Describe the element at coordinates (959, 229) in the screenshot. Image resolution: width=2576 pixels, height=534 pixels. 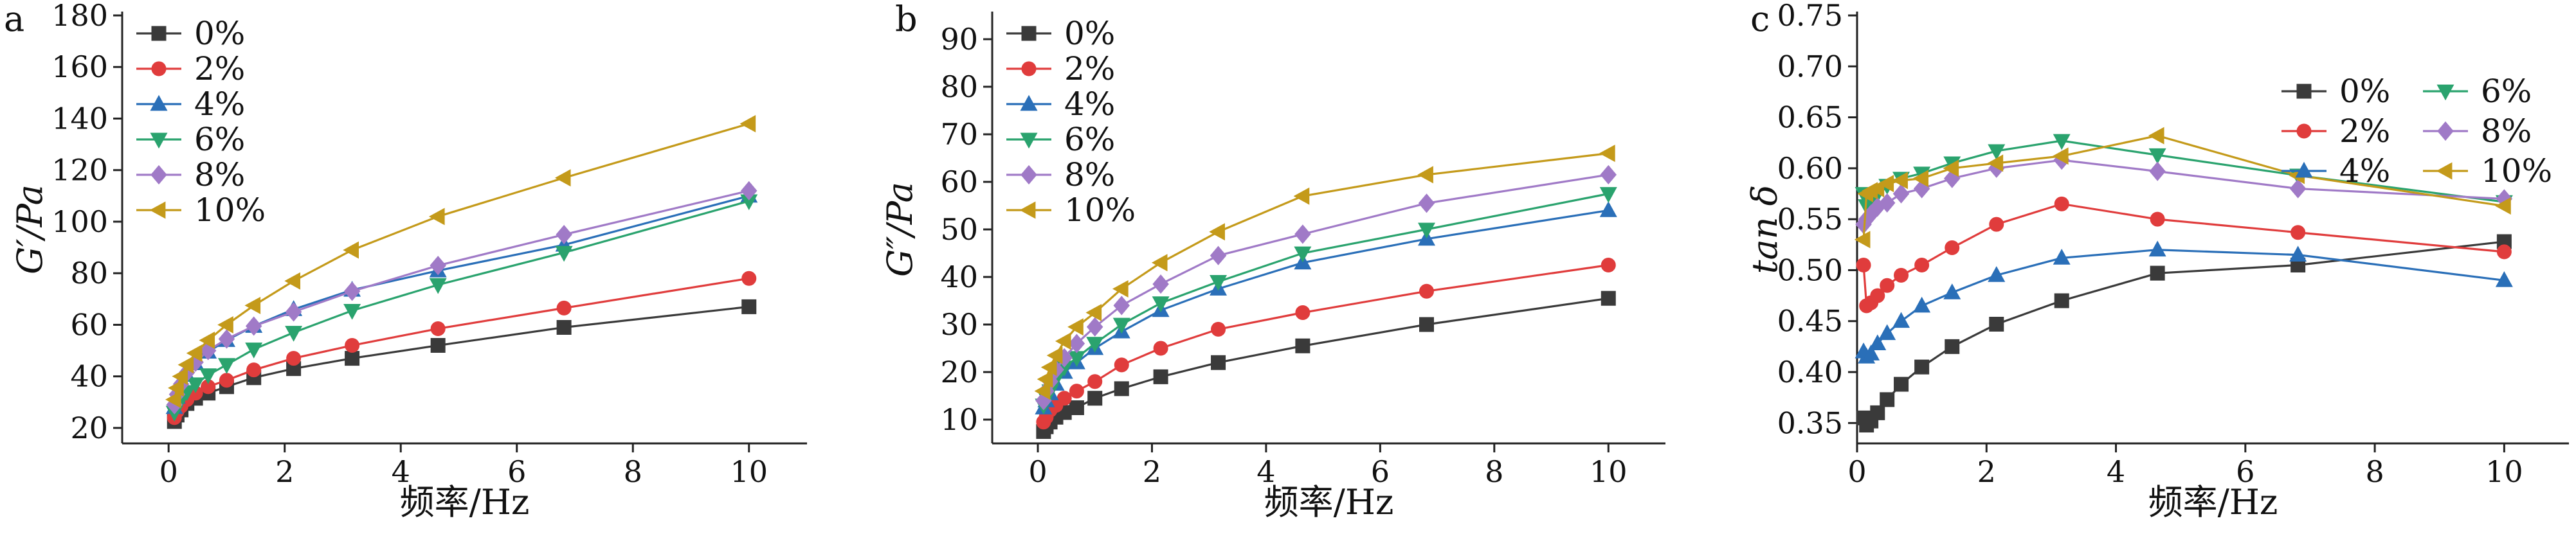
I see `y-tick-label: 50` at that location.